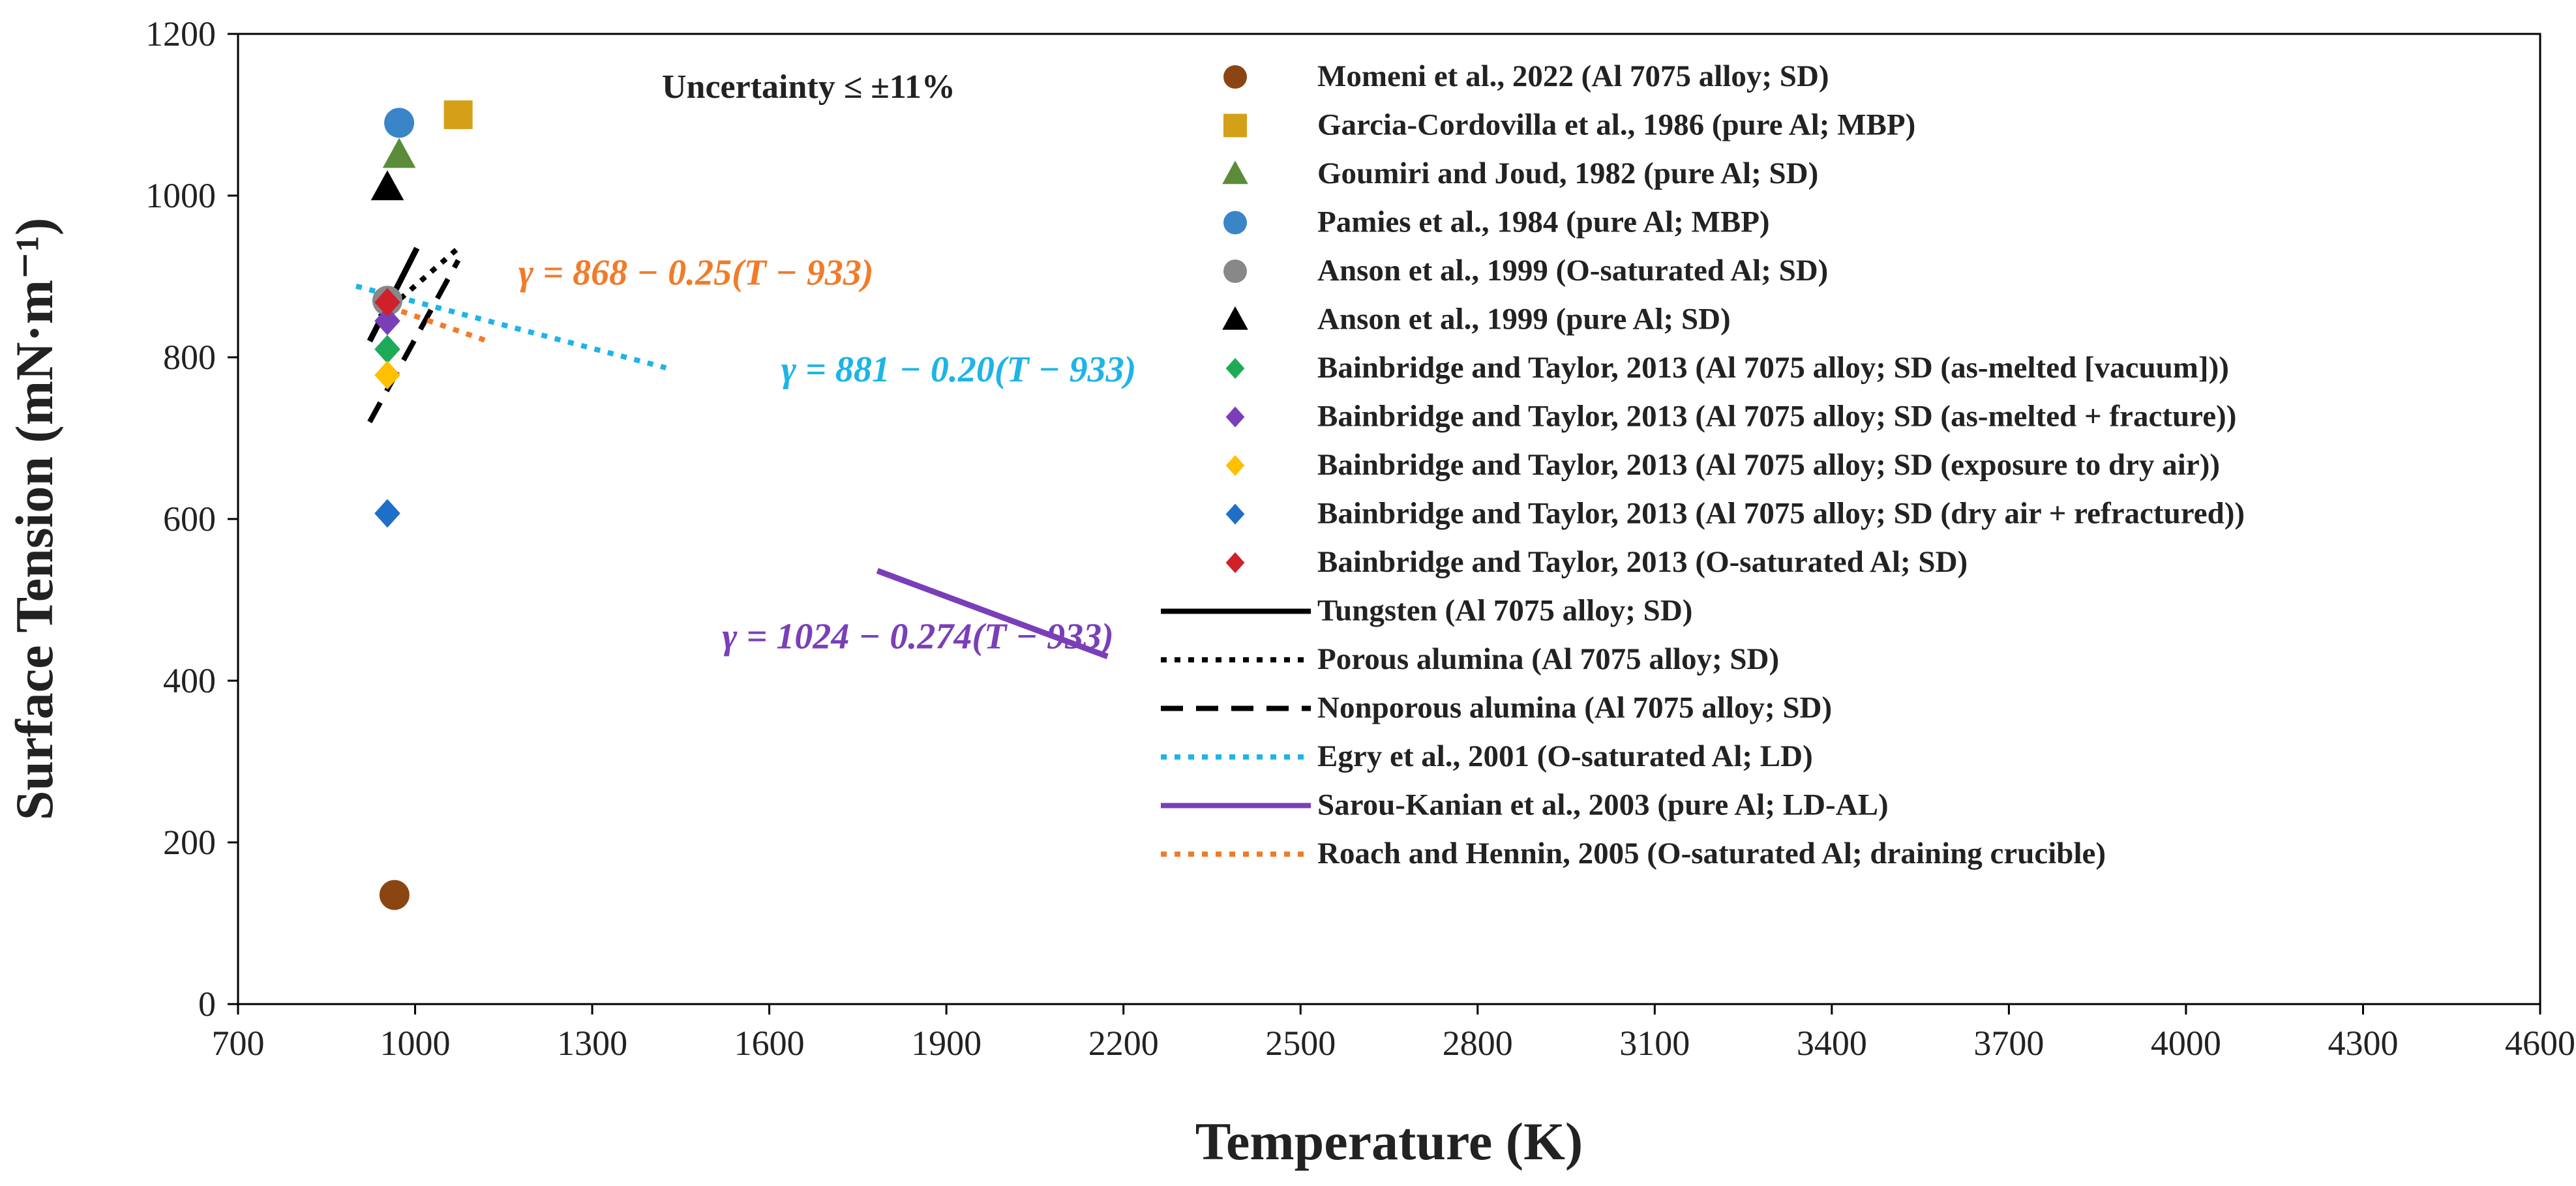 This screenshot has width=2576, height=1186. What do you see at coordinates (1235, 172) in the screenshot?
I see `legend-swatch-goumiri-and-joud-1982-pure-al-sd` at bounding box center [1235, 172].